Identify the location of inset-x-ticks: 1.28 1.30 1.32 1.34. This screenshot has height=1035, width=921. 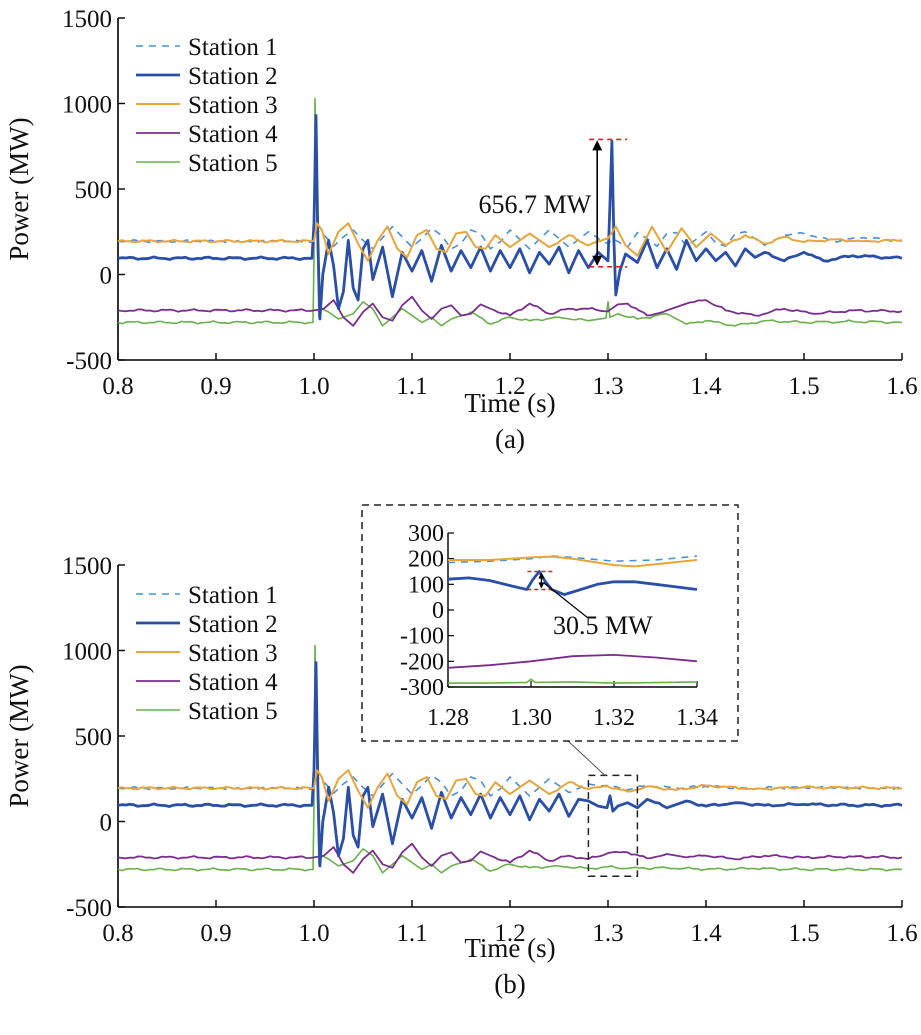
(572, 706).